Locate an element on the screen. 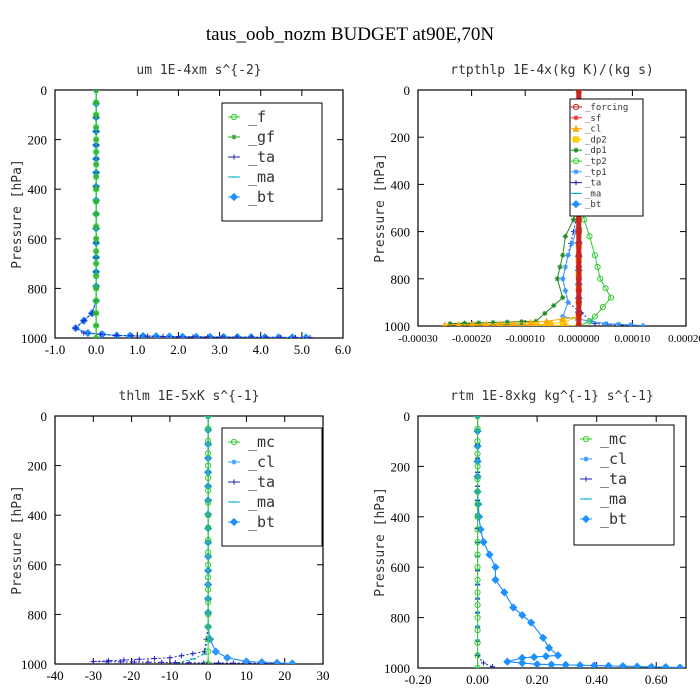  x-tick-label: 0.00010 is located at coordinates (633, 339).